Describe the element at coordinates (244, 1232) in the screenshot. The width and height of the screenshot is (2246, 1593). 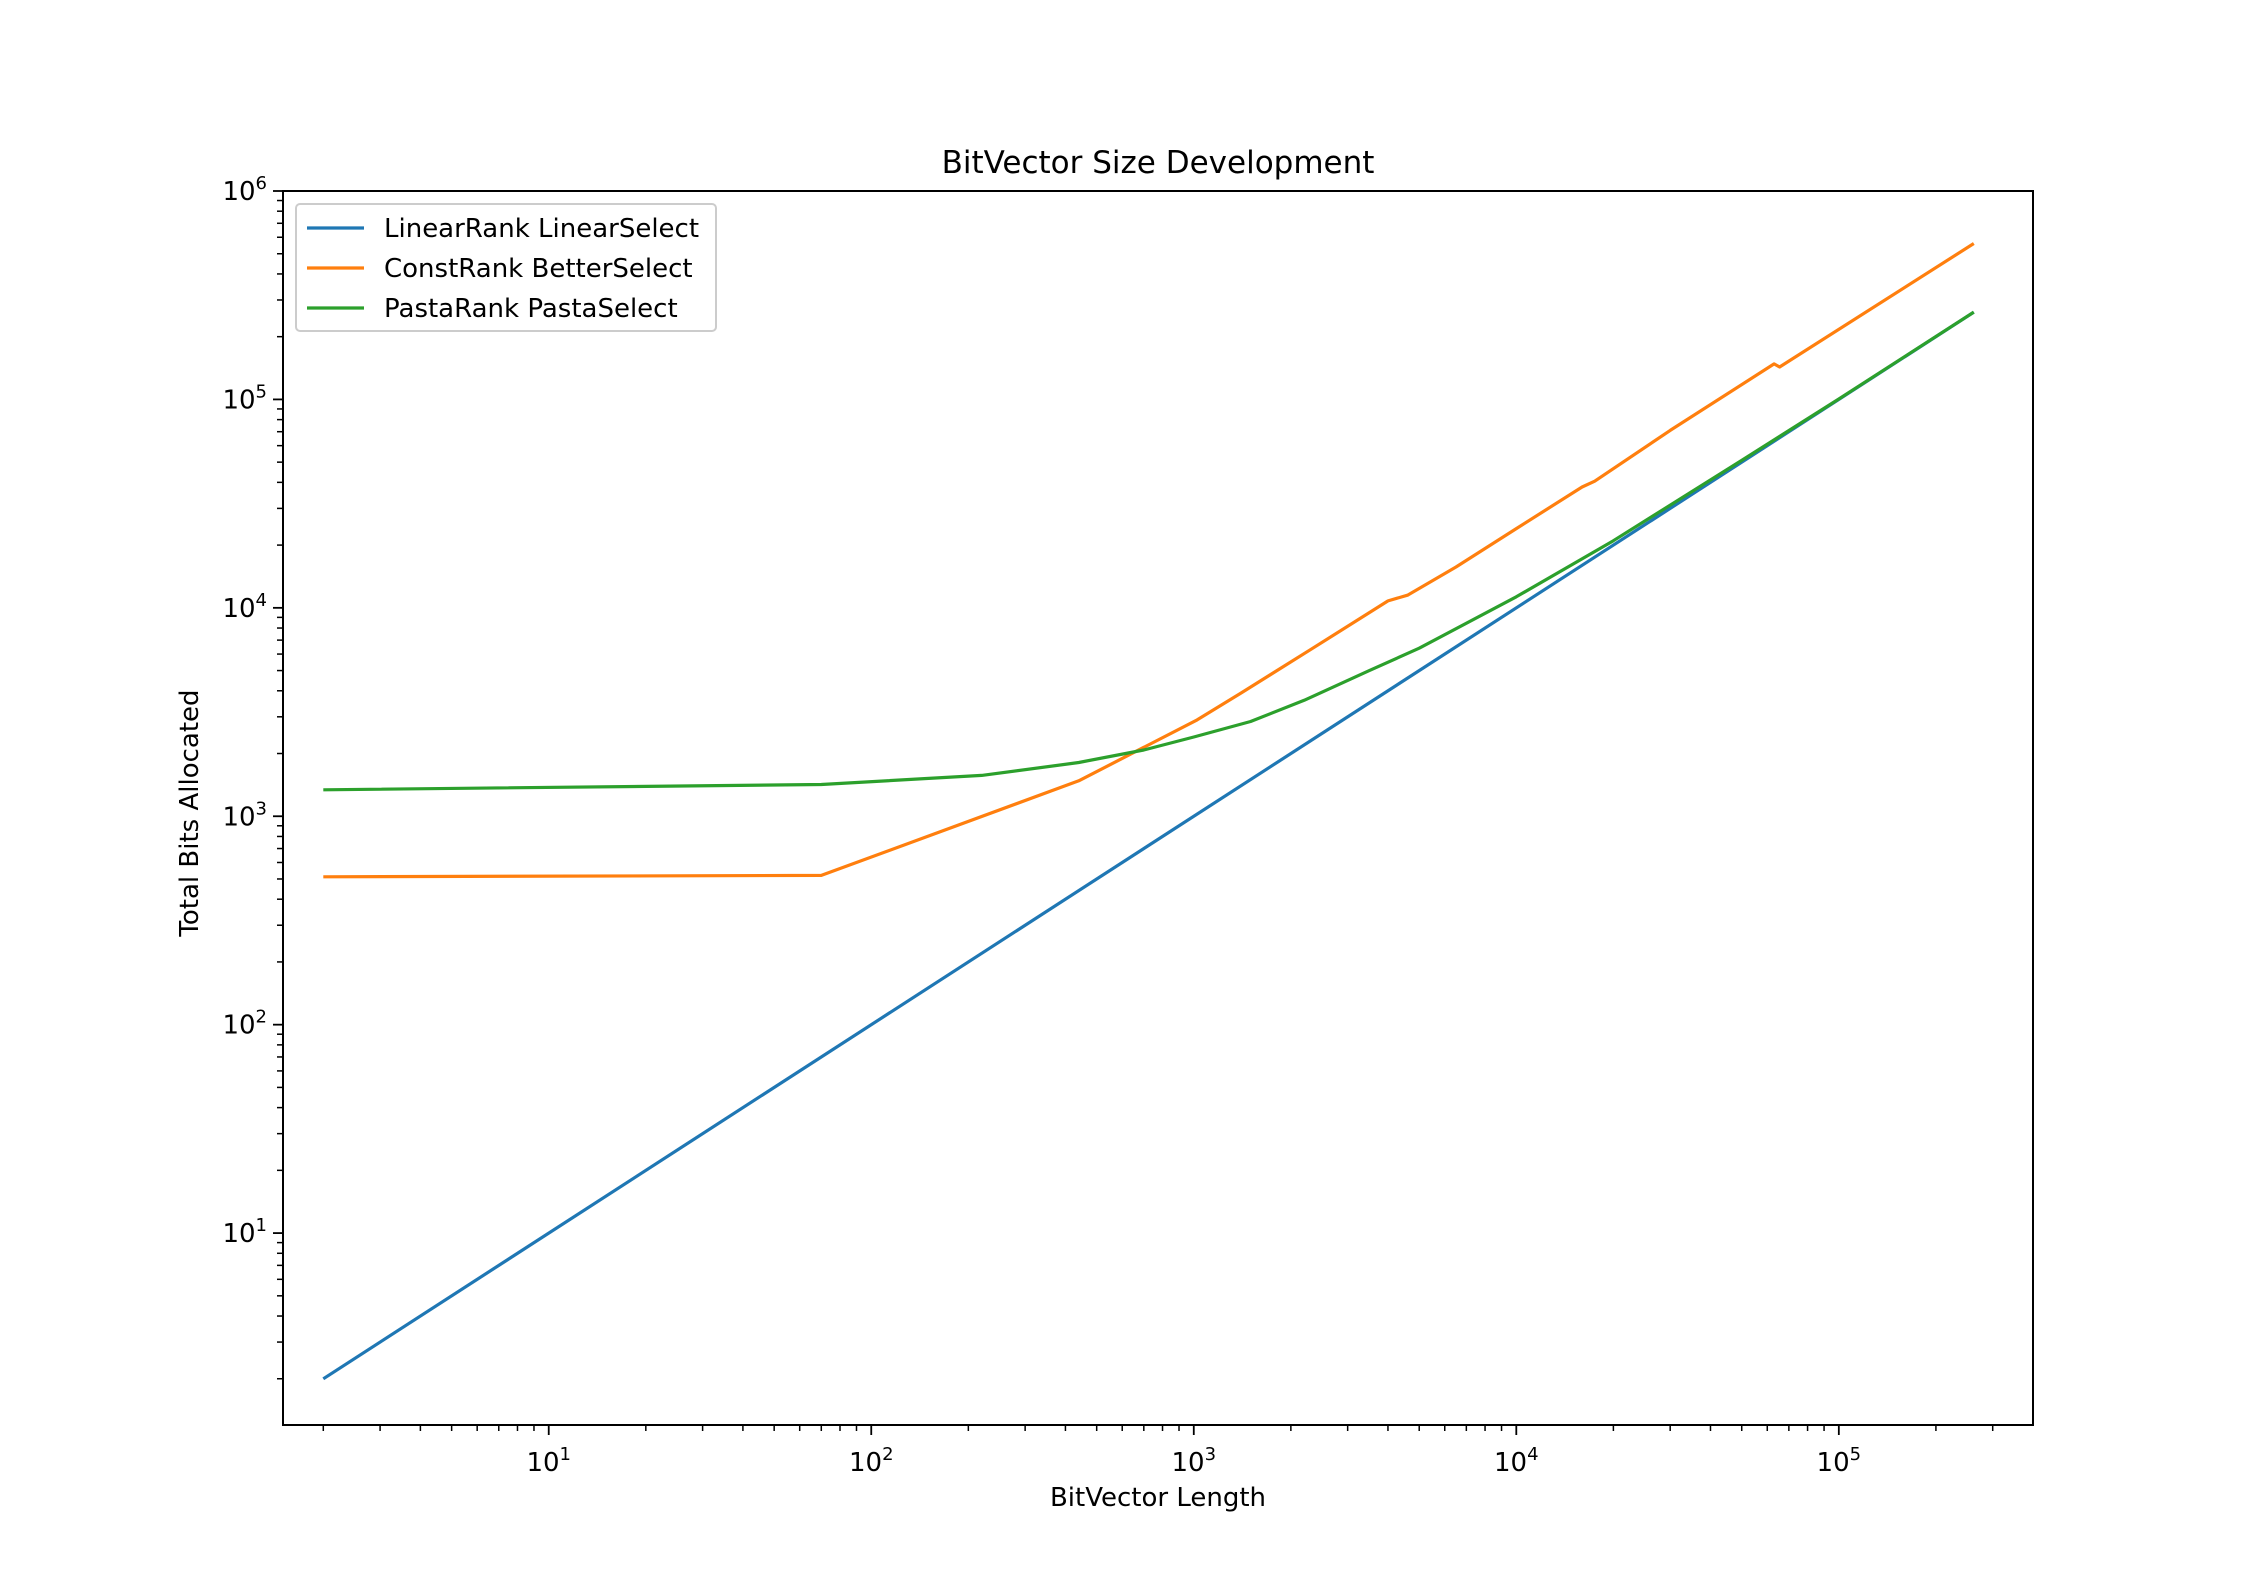
I see `y-tick-label: 101` at that location.